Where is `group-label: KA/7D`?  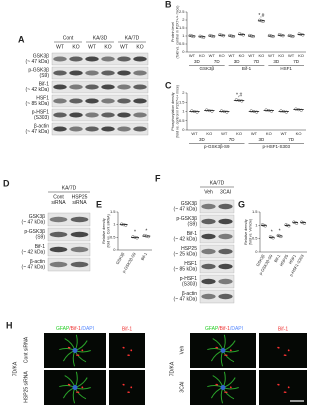
group-label: KA/7D is located at coordinates (132, 38).